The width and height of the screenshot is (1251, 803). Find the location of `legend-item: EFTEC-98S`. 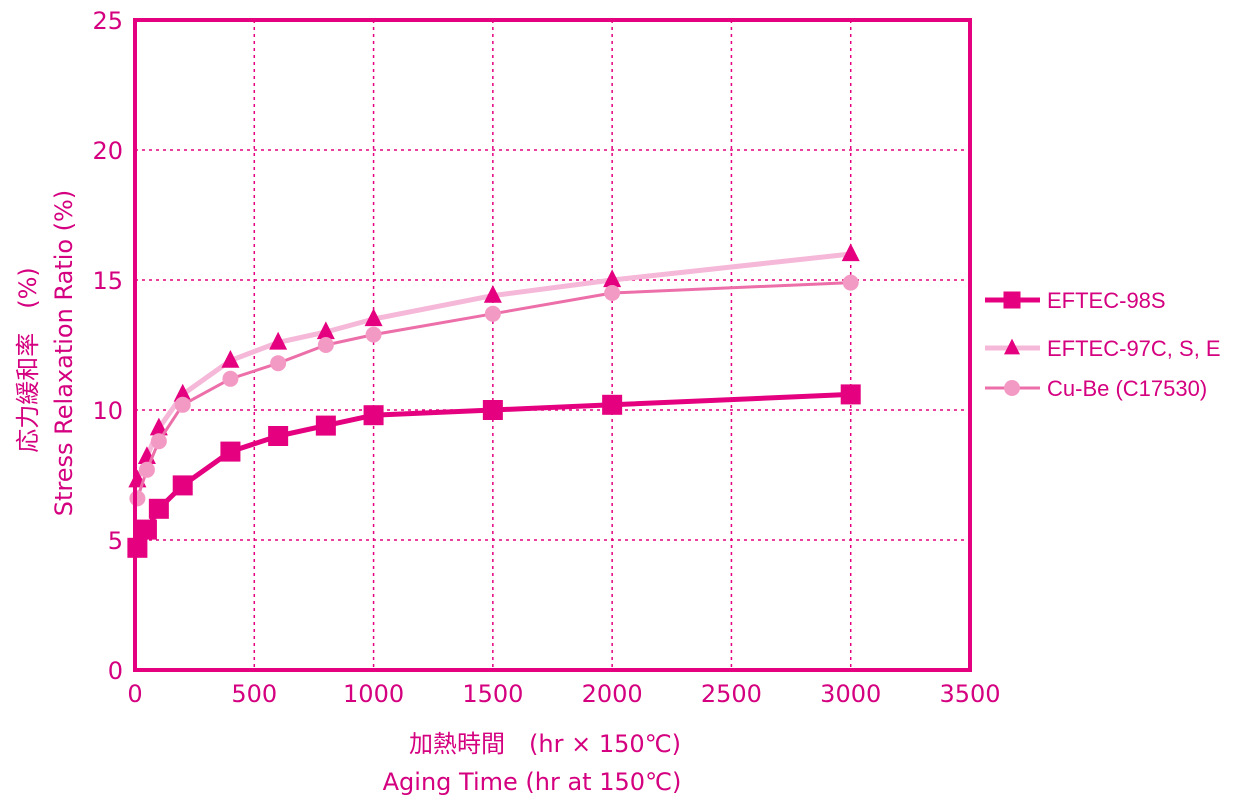

legend-item: EFTEC-98S is located at coordinates (1075, 300).